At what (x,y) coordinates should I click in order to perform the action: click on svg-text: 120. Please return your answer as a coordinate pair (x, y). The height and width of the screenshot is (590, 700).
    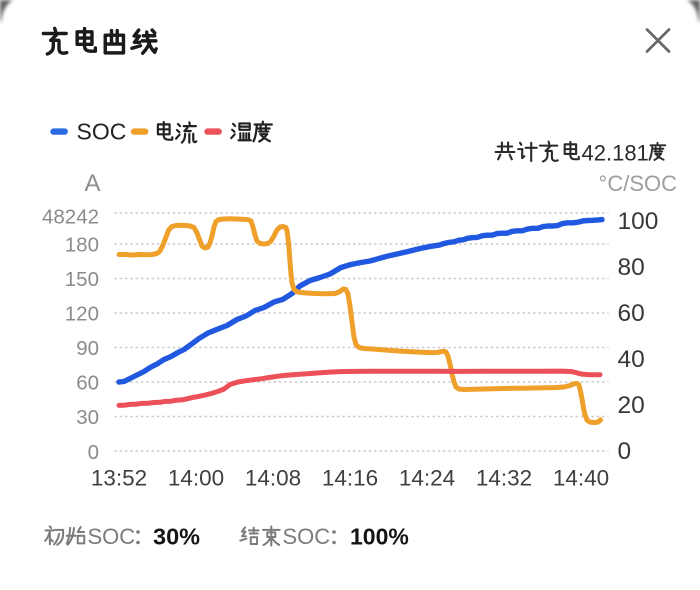
    Looking at the image, I should click on (82, 314).